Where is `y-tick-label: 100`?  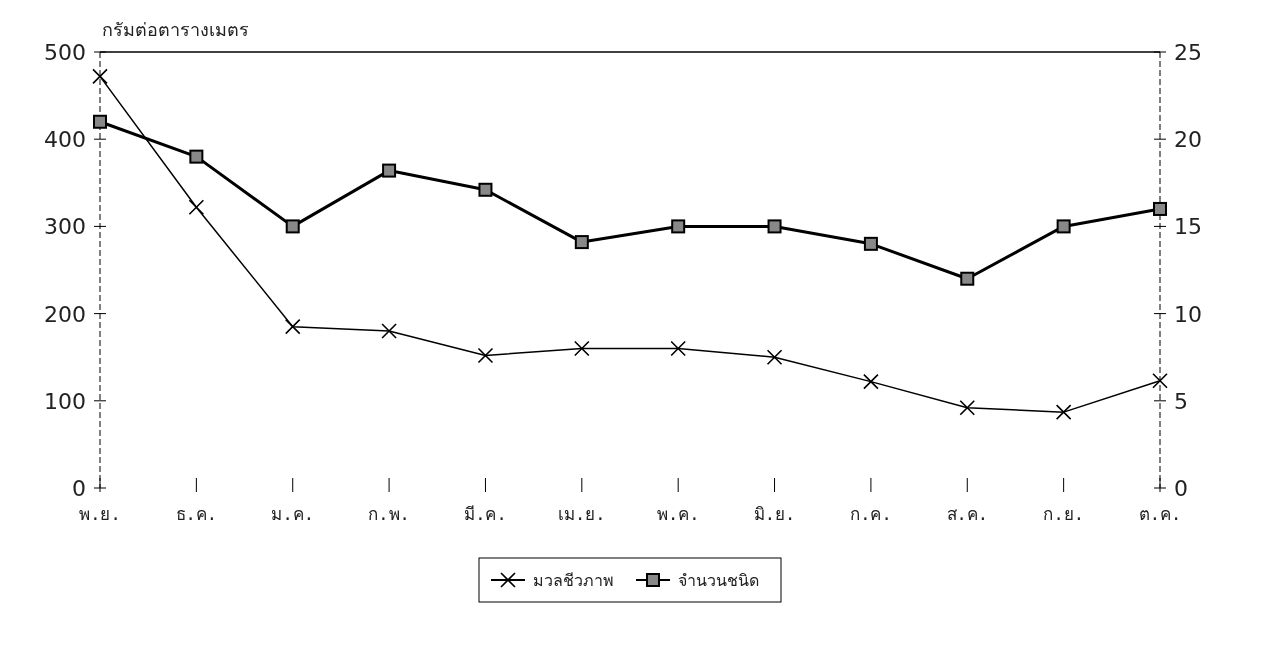 y-tick-label: 100 is located at coordinates (65, 401).